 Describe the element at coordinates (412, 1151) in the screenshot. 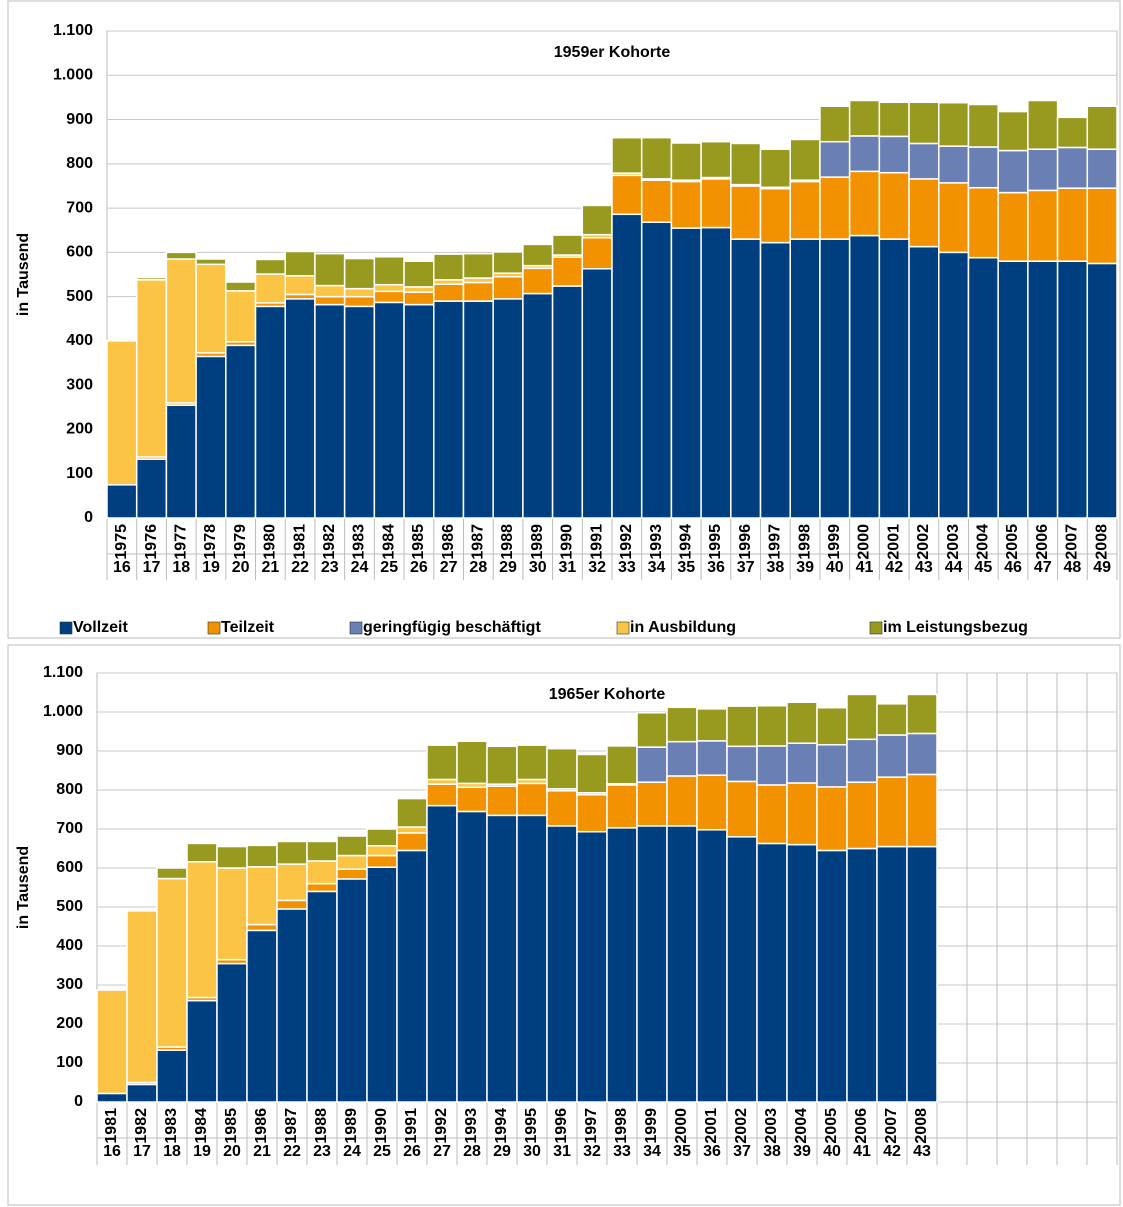

I see `age-label: 26` at that location.